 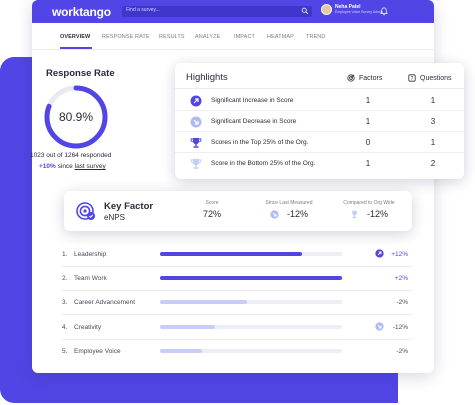 I want to click on score-value: 72%, so click(x=211, y=214).